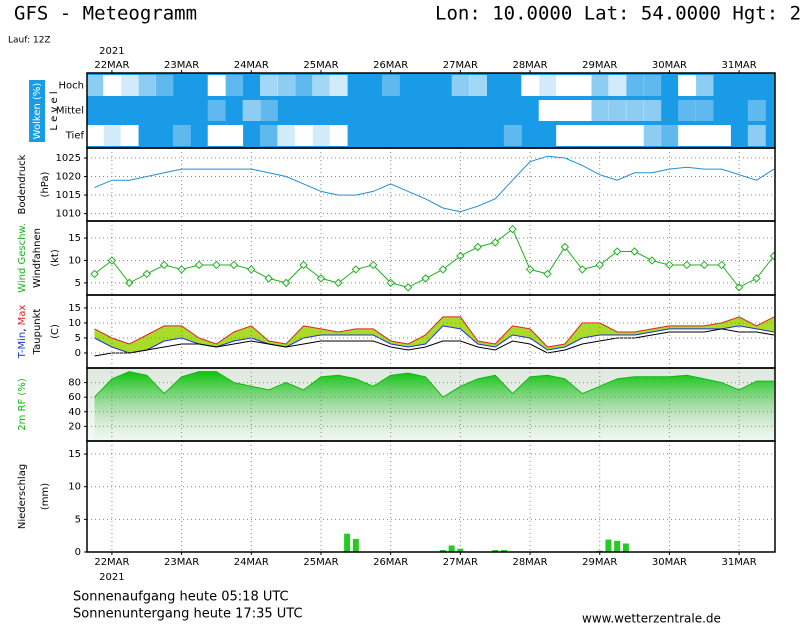  What do you see at coordinates (74, 426) in the screenshot?
I see `y-tick-label: 20` at bounding box center [74, 426].